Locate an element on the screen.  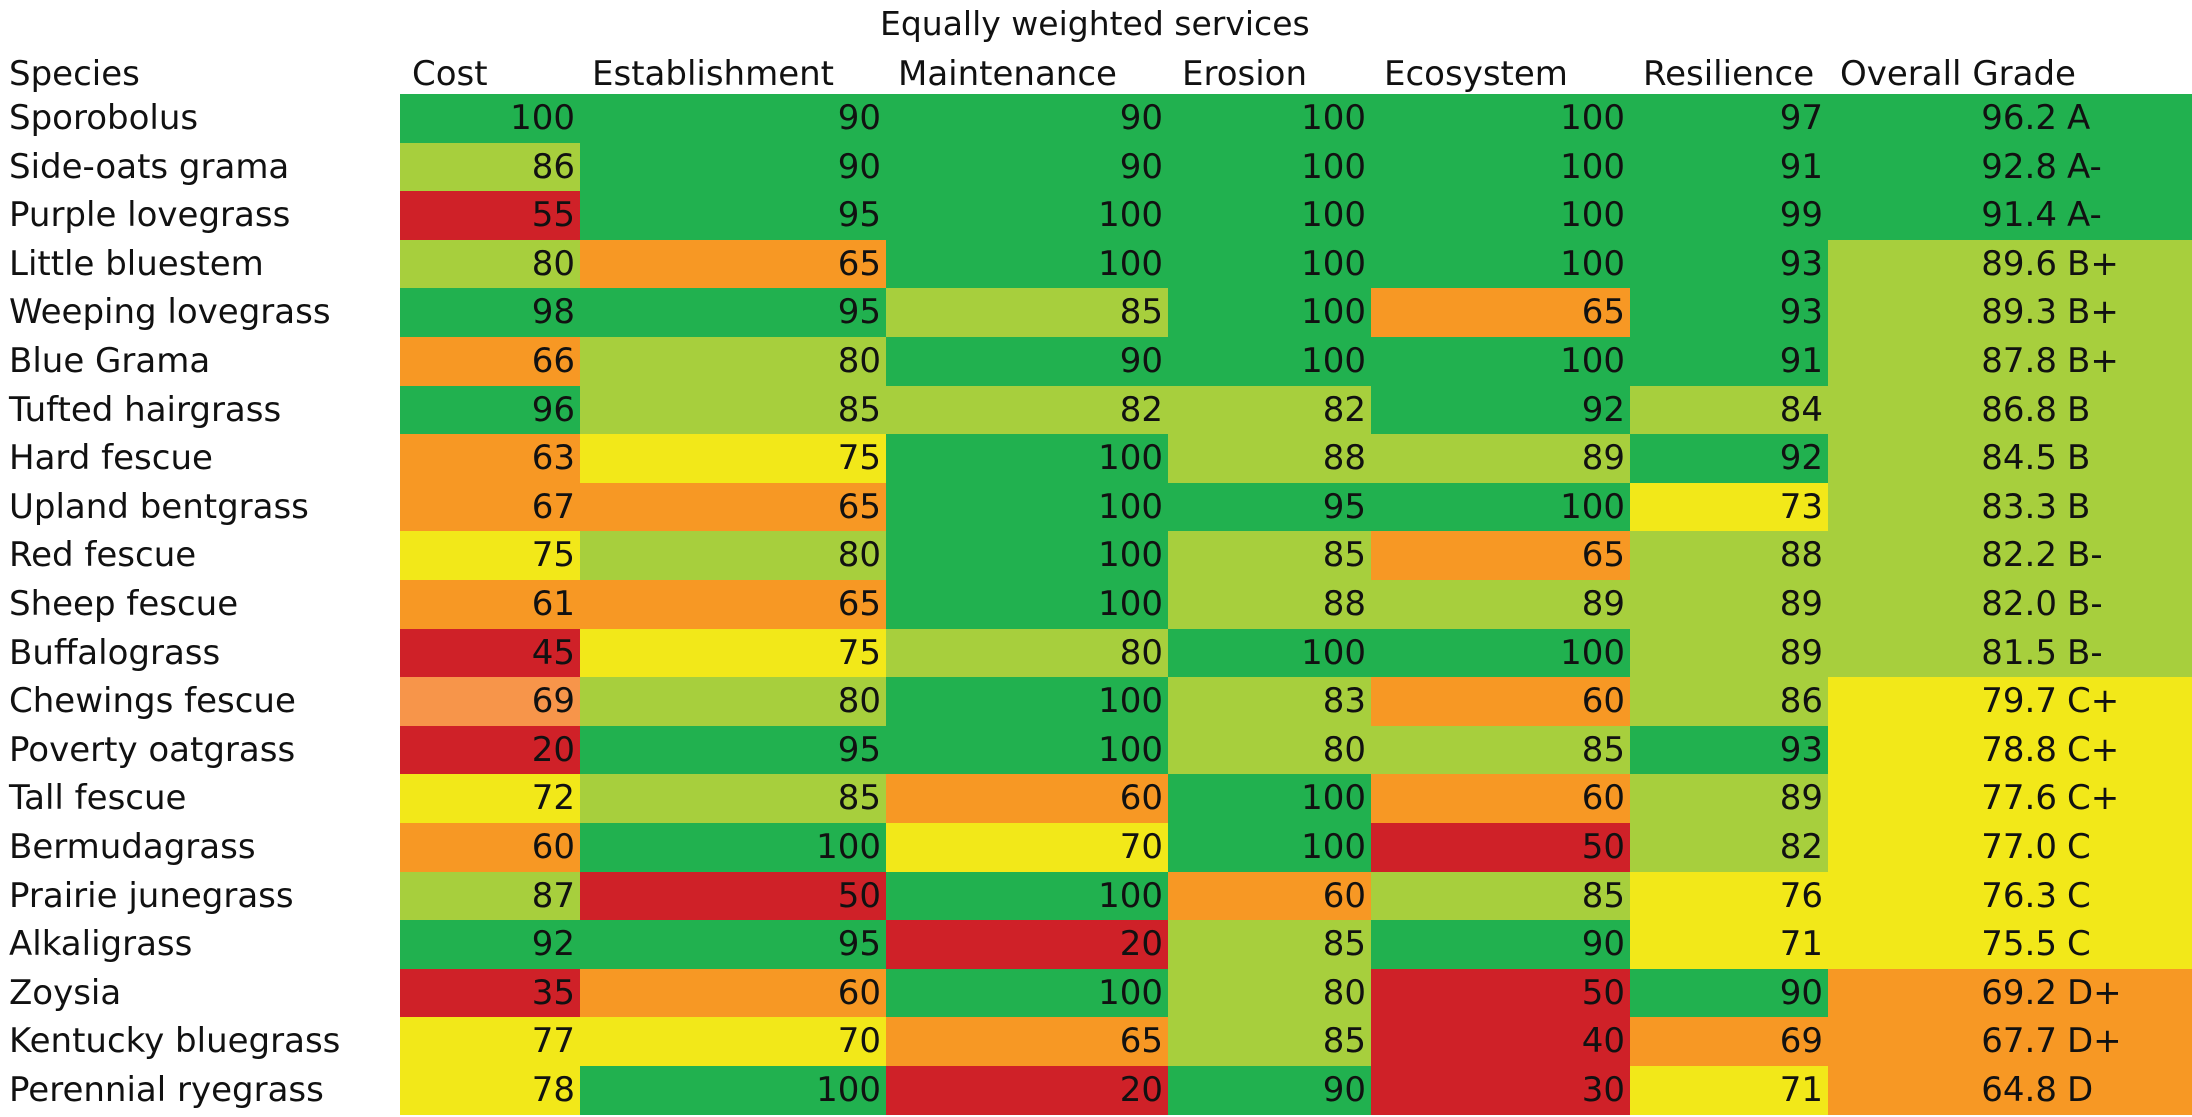
score-cell-resilience: 93 is located at coordinates (1729, 313).